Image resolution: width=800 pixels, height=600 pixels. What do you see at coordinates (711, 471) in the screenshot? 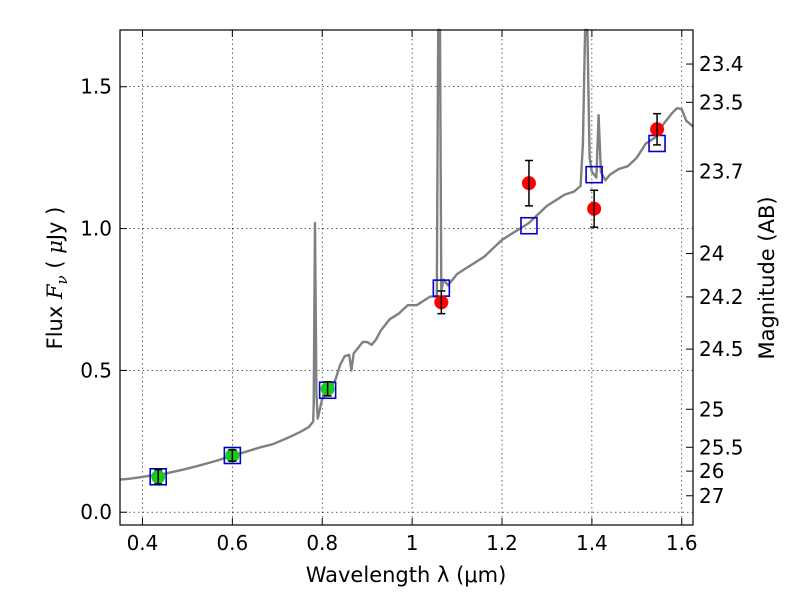
I see `magnitude-tick-label: 26` at bounding box center [711, 471].